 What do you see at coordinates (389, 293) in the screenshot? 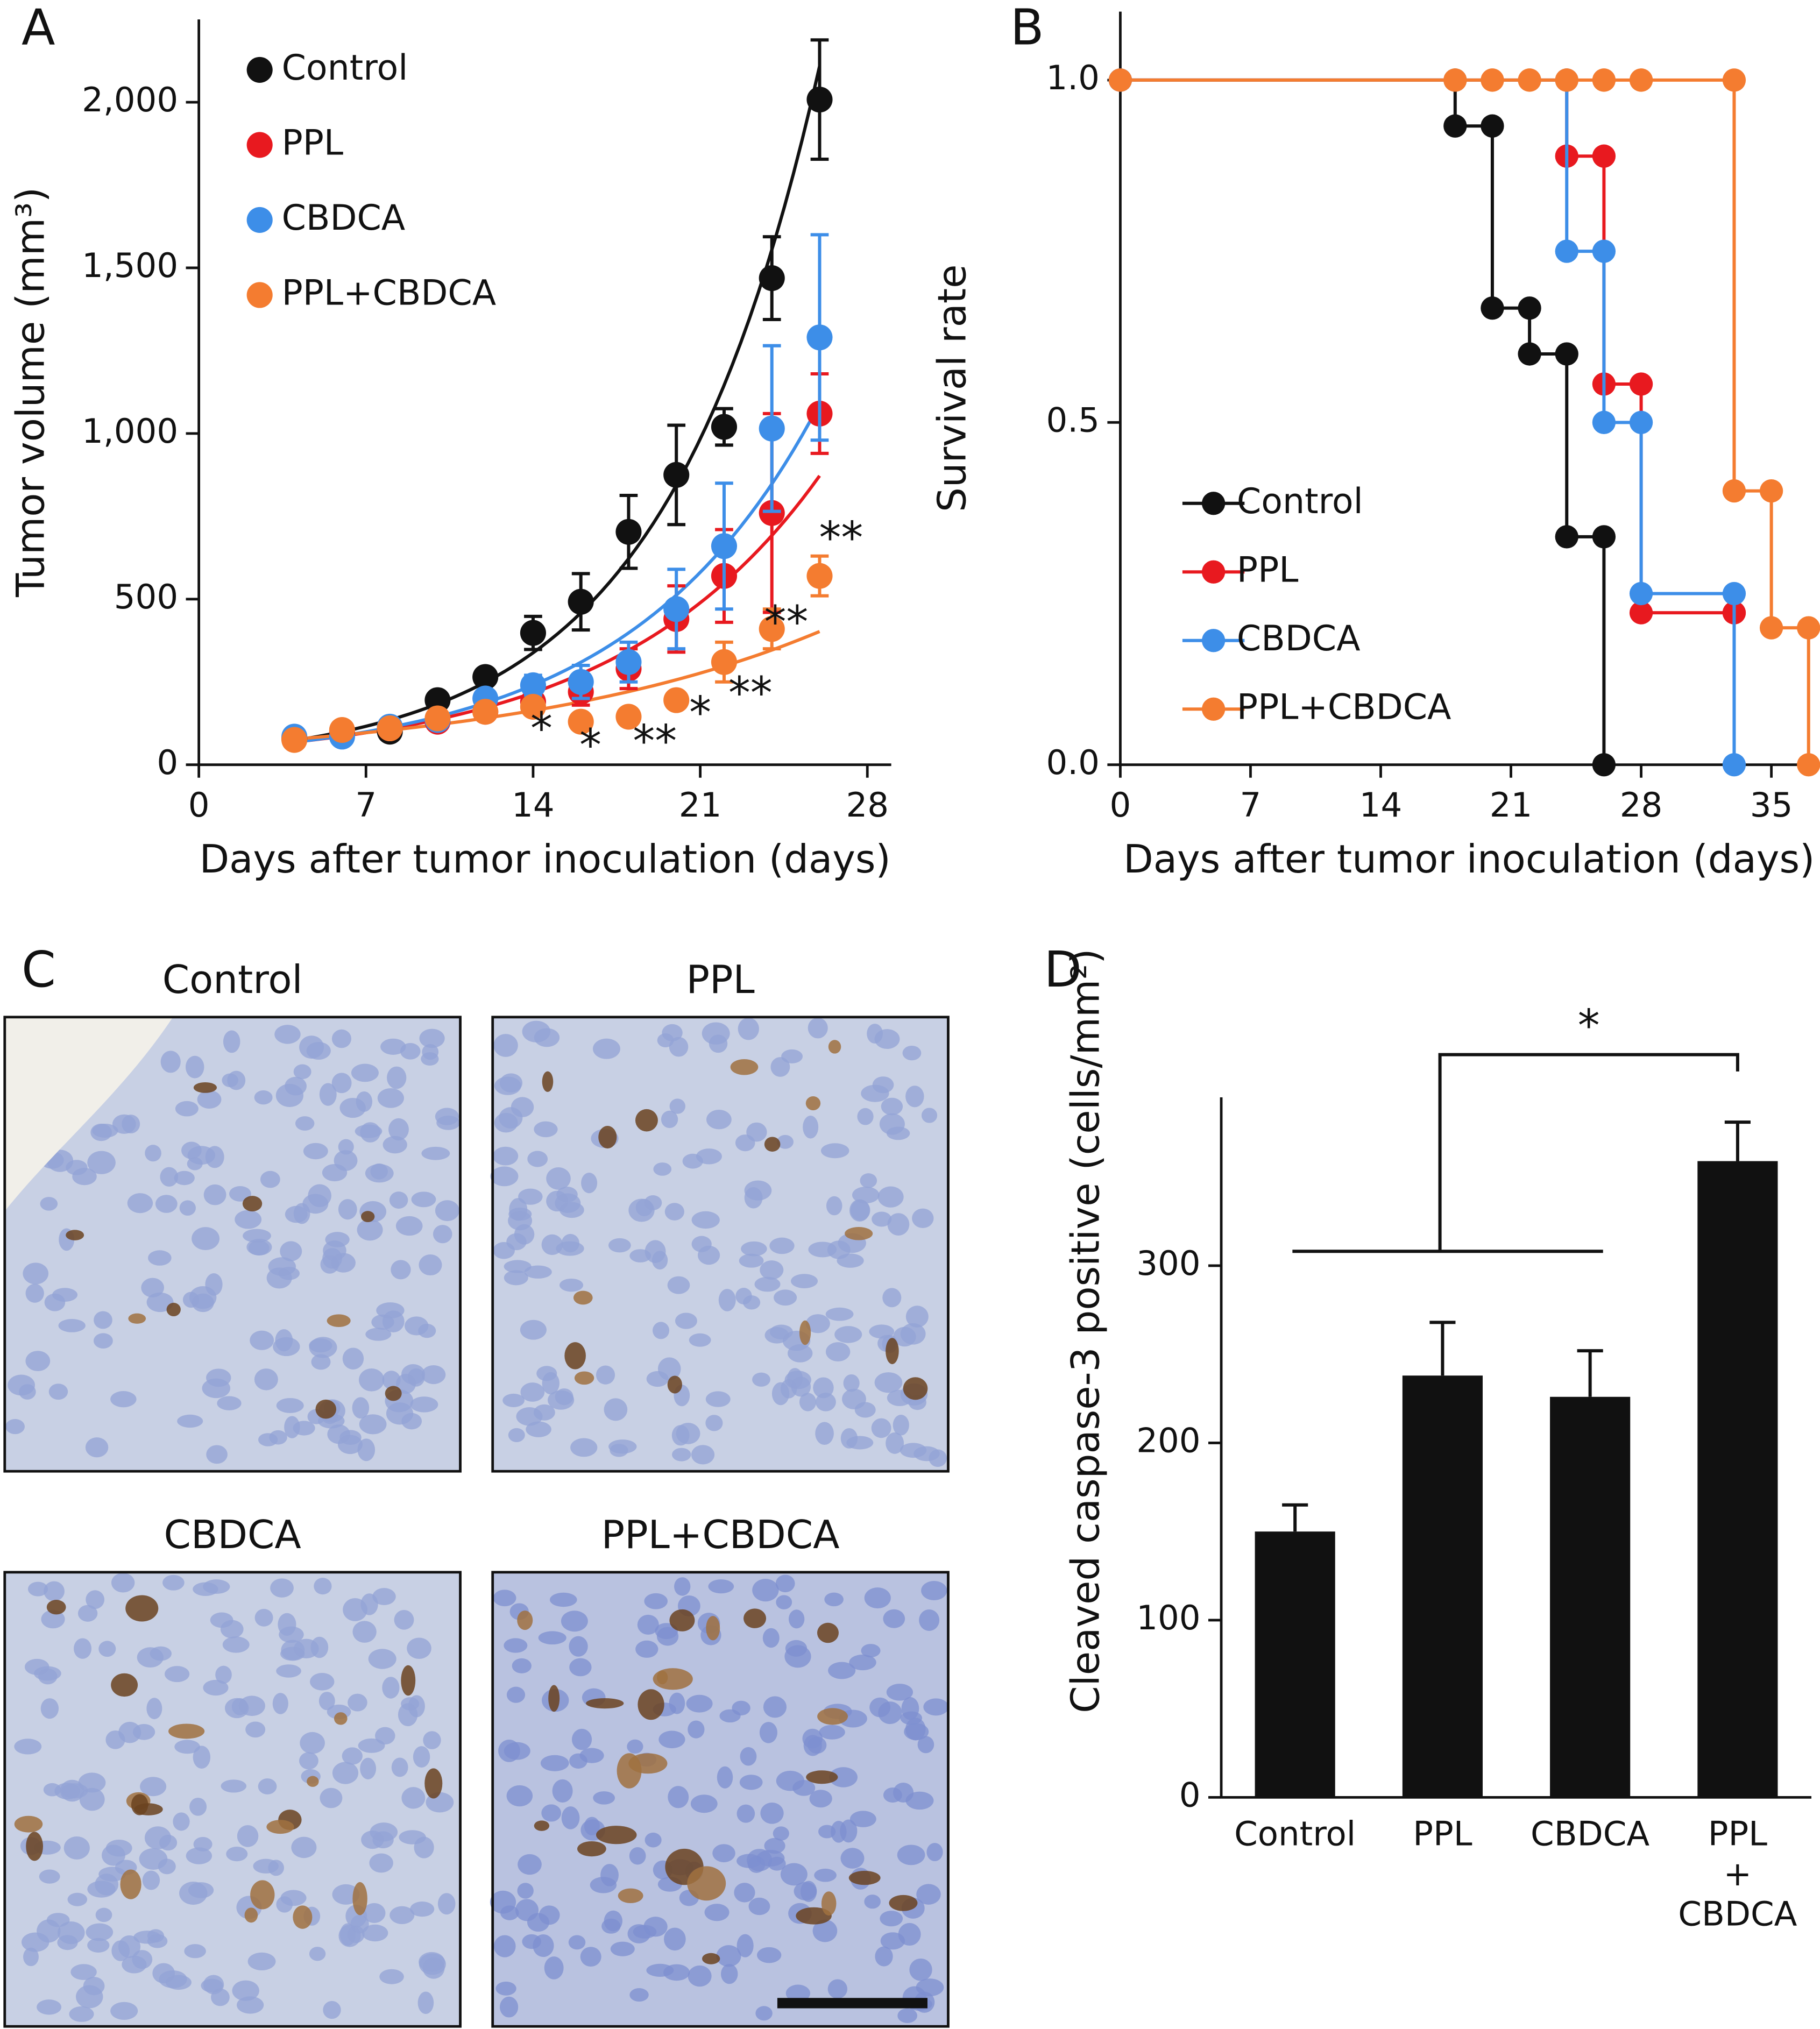
I see `legend-label: PPL+CBDCA` at bounding box center [389, 293].